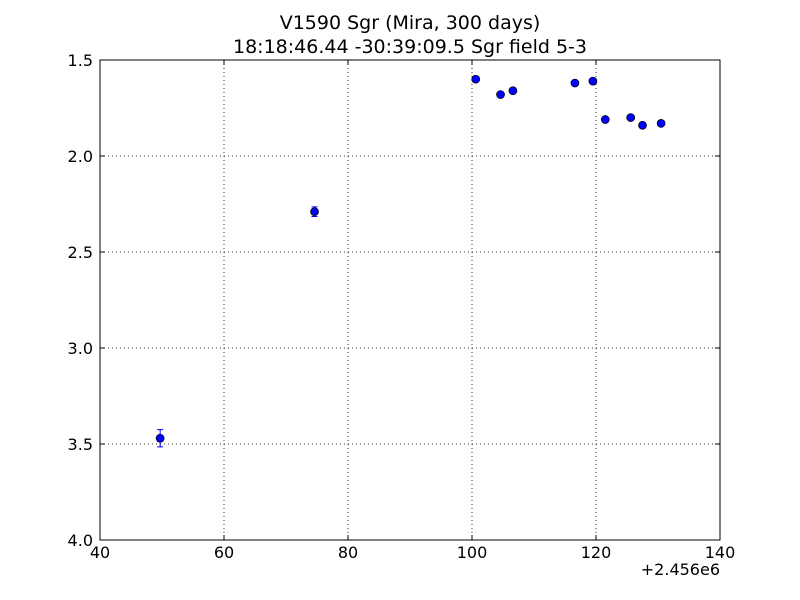 Image resolution: width=800 pixels, height=600 pixels. I want to click on x-tick-label: 100, so click(472, 552).